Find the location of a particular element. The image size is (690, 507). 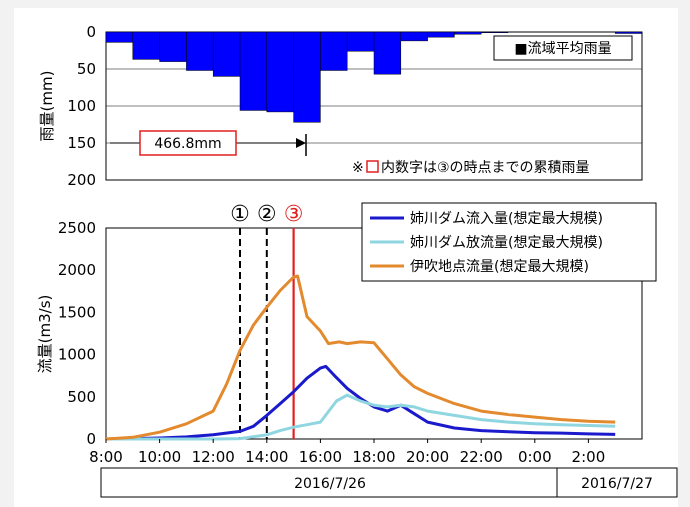

cumulative-value-box is located at coordinates (188, 143).